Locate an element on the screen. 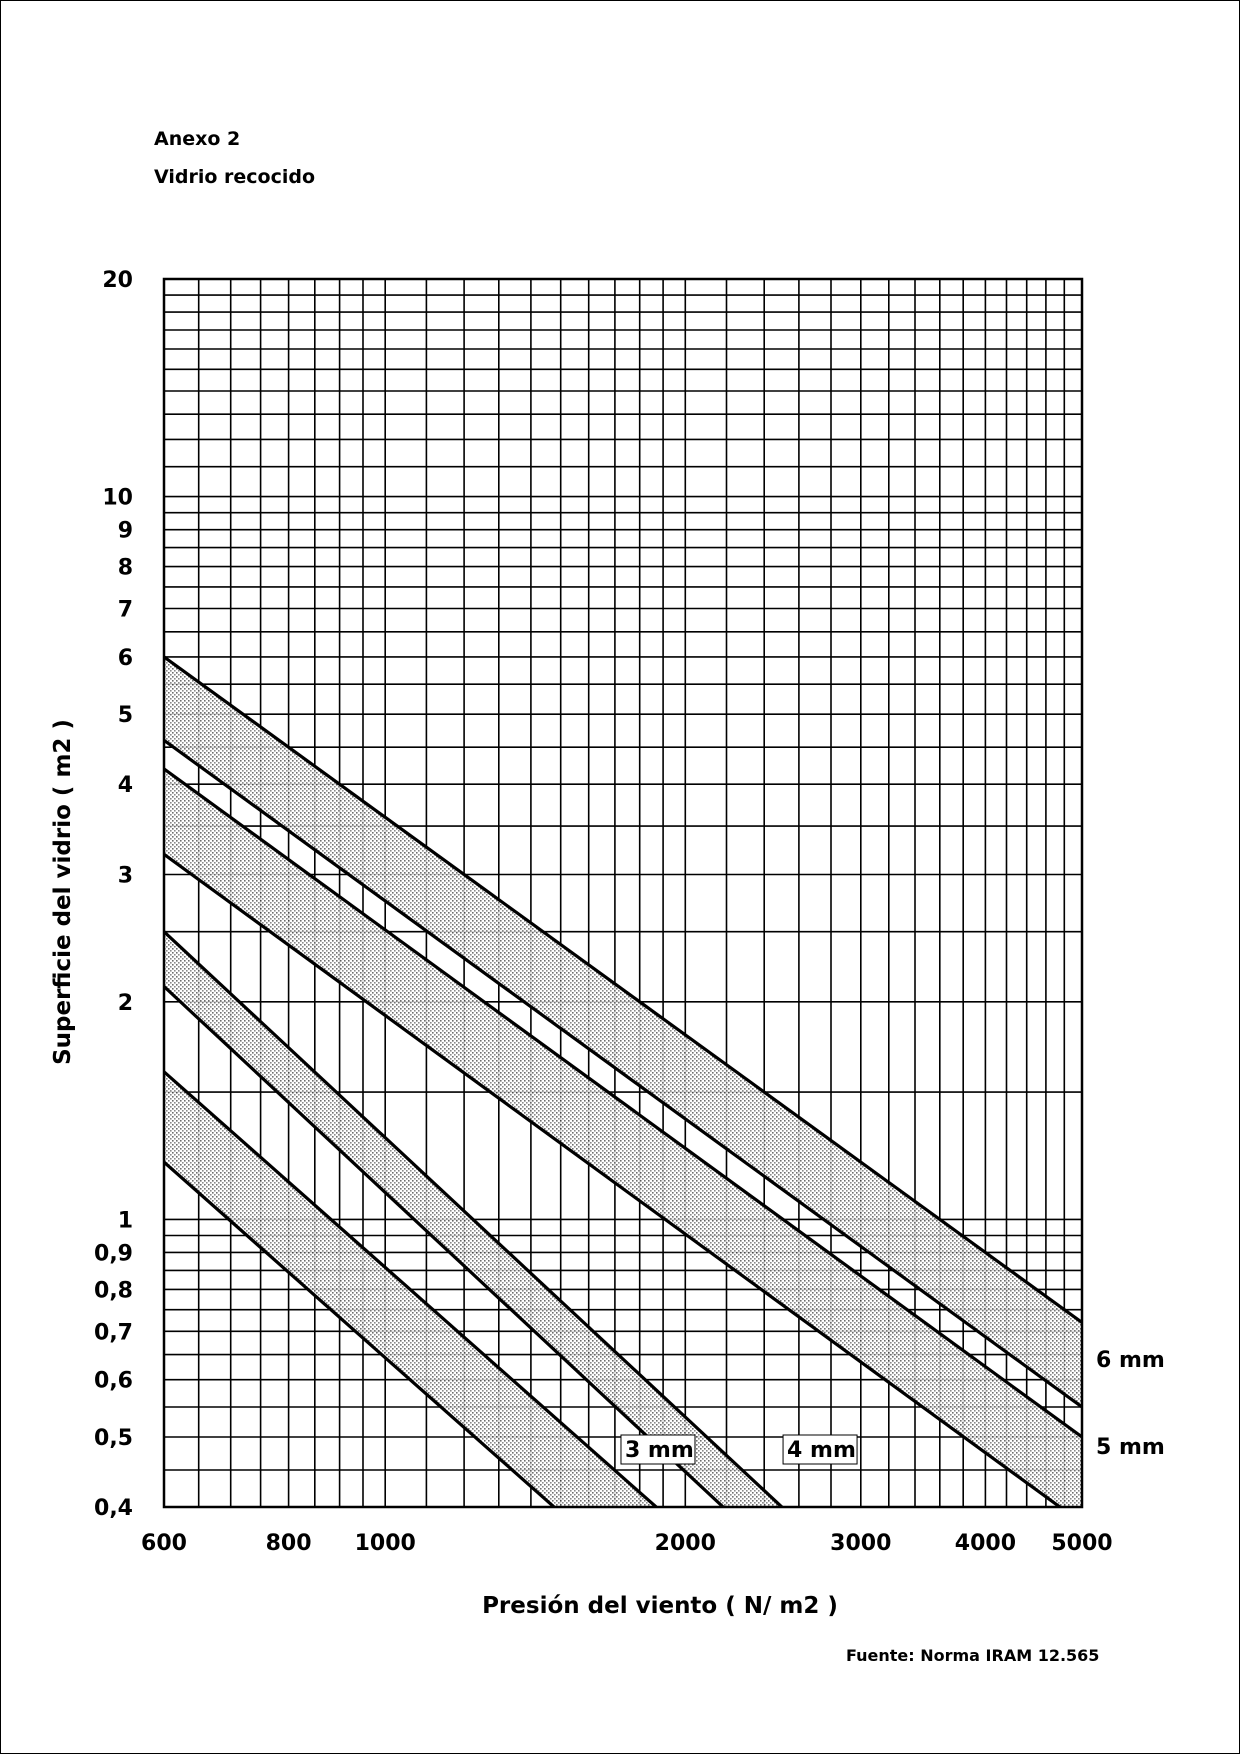 The image size is (1240, 1754). band-3-mm-upper-line is located at coordinates (411, 1288).